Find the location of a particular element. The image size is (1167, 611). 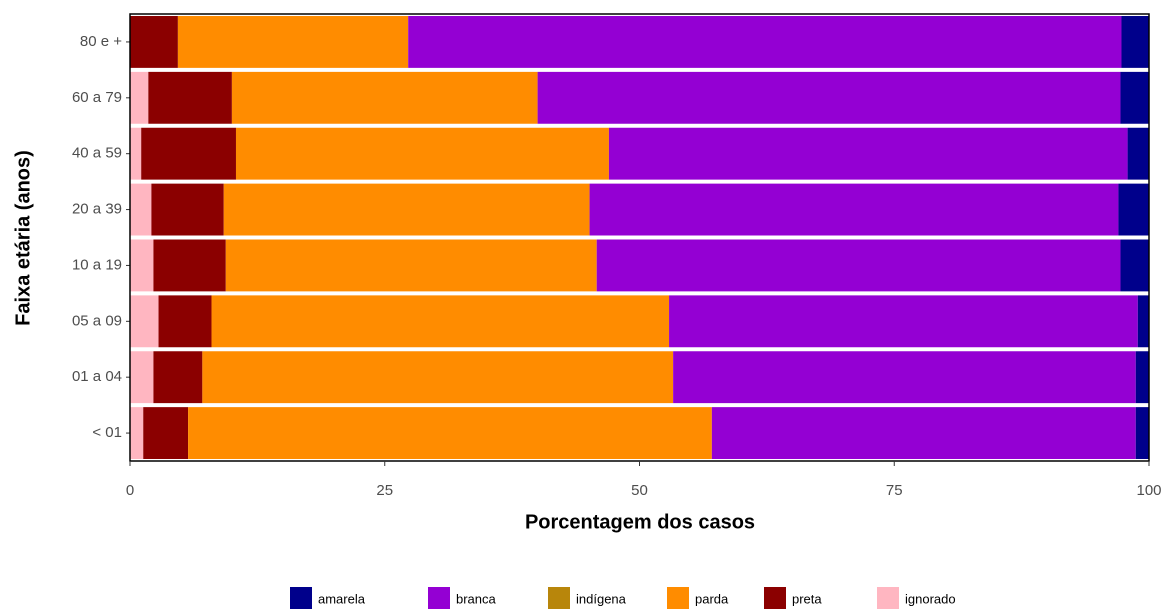

legend-label: preta is located at coordinates (807, 598).